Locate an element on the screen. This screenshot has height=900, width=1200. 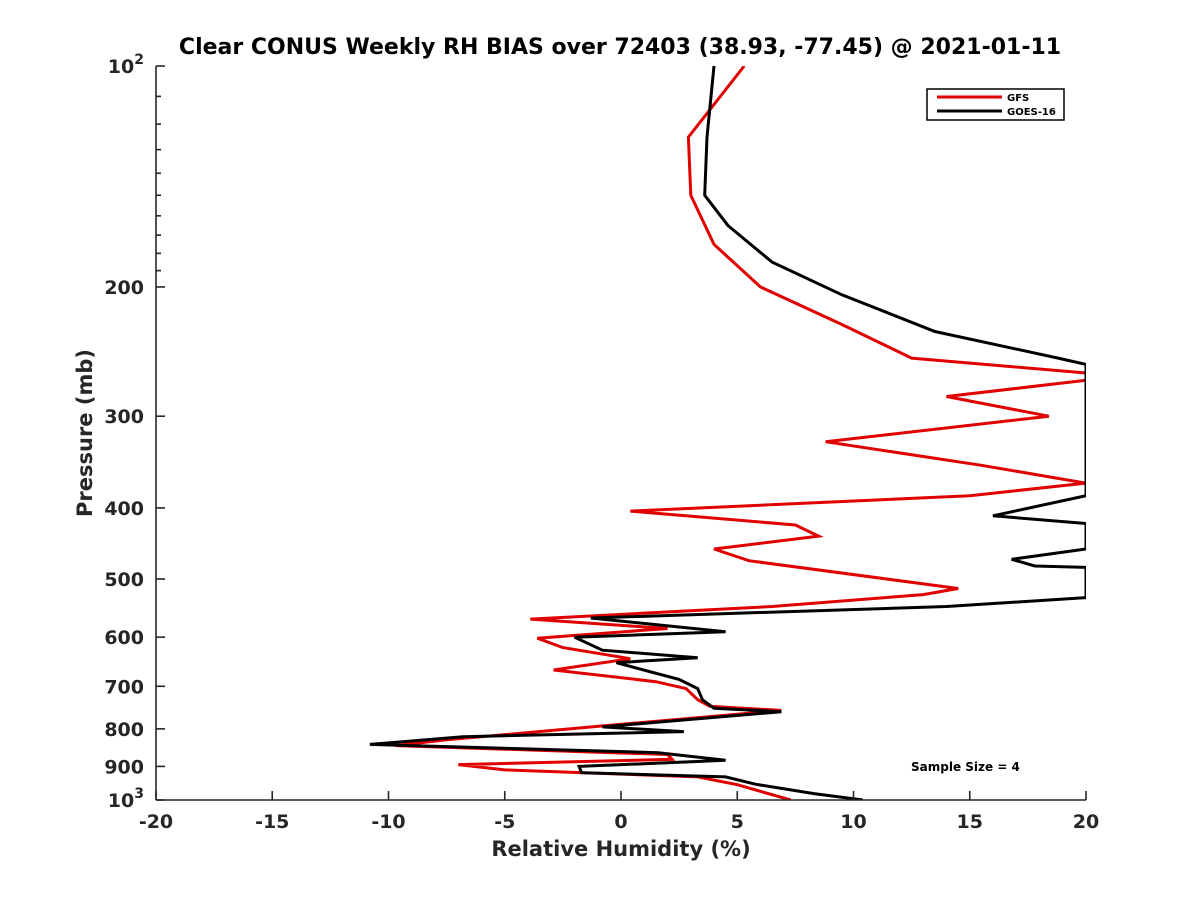
x-tick-label: 10 is located at coordinates (853, 822).